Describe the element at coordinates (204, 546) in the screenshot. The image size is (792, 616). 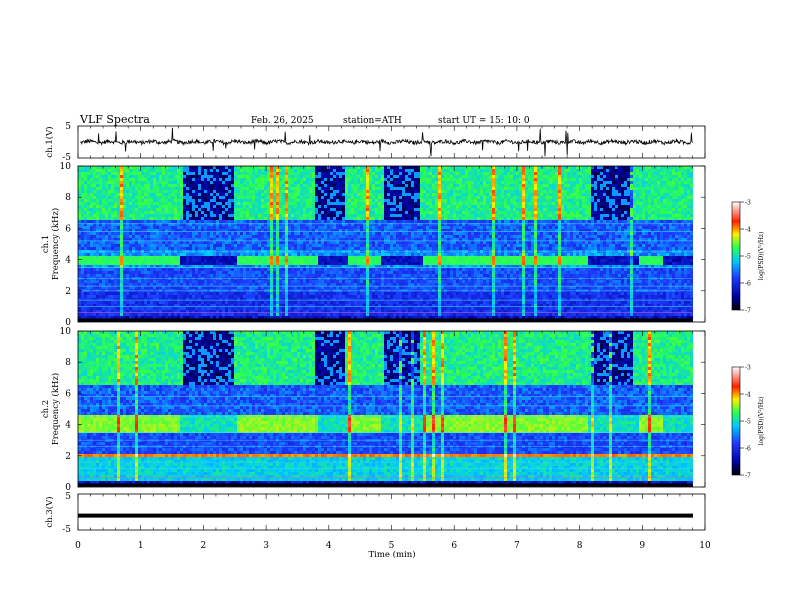
I see `x-tick-label: 2` at that location.